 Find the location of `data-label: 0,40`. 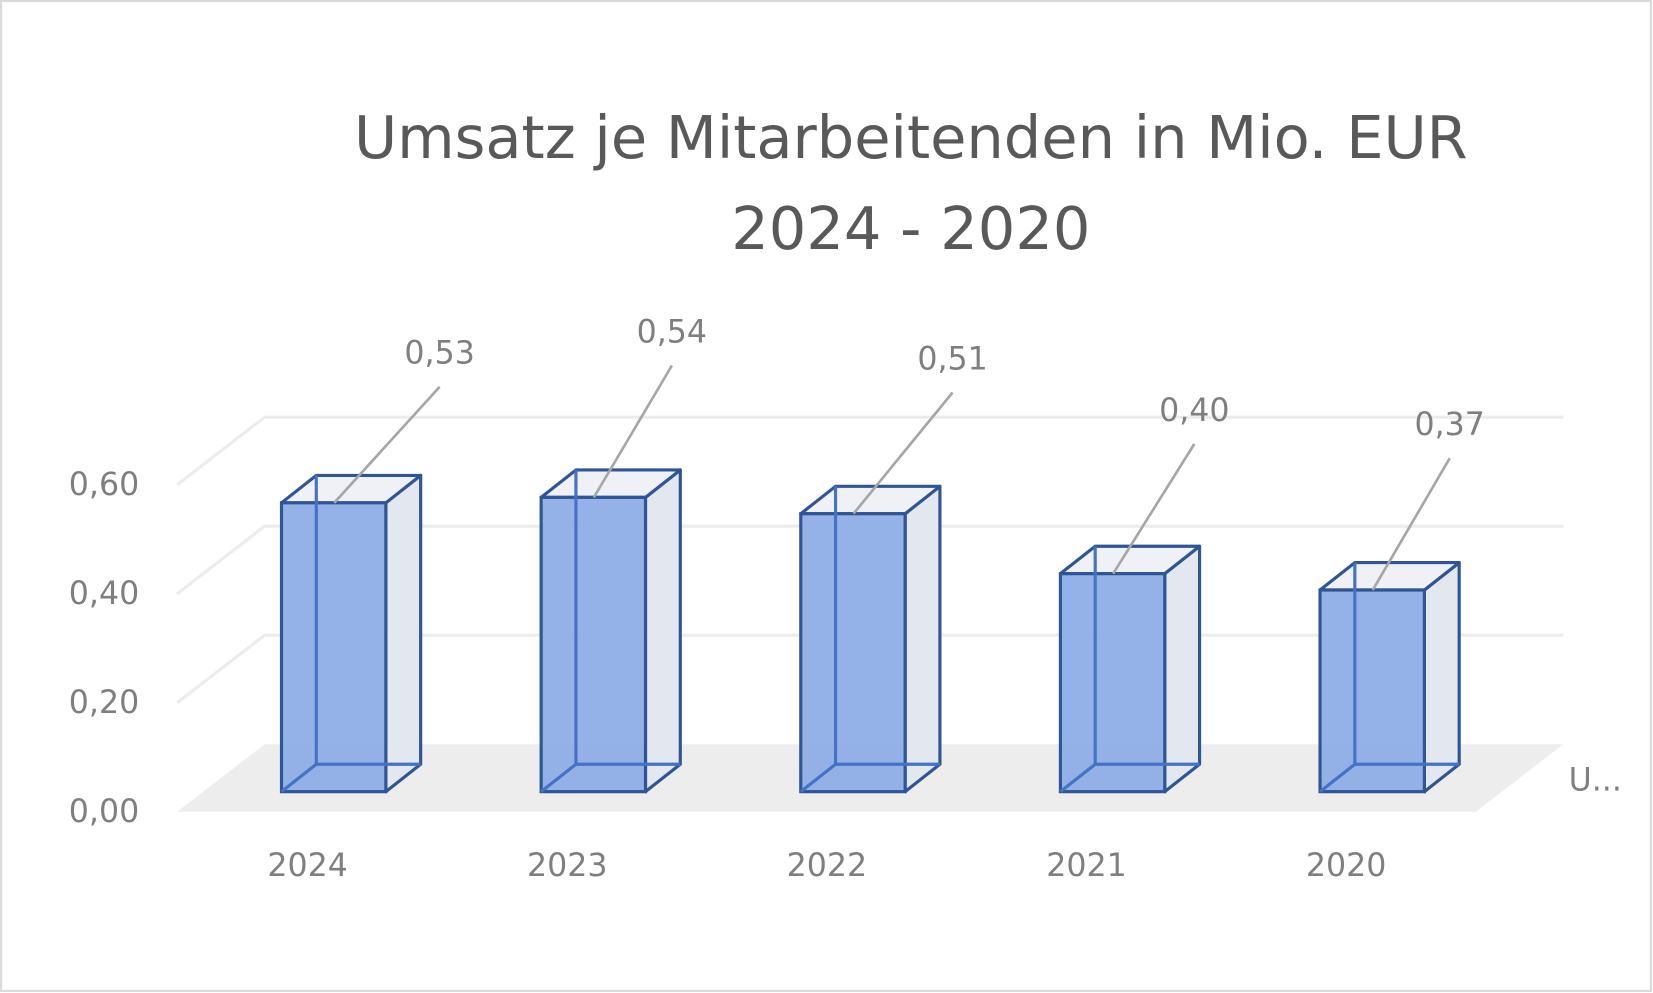

data-label: 0,40 is located at coordinates (1194, 411).